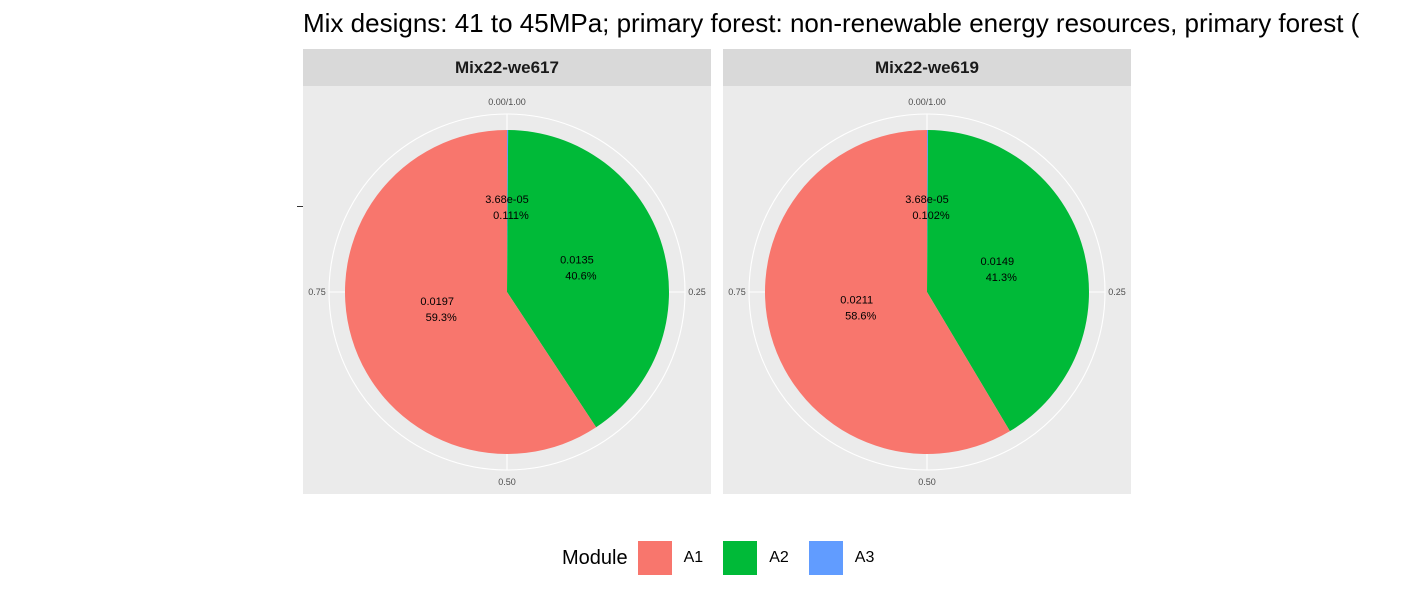  What do you see at coordinates (507, 67) in the screenshot?
I see `facet-strip-label: Mix22-we617` at bounding box center [507, 67].